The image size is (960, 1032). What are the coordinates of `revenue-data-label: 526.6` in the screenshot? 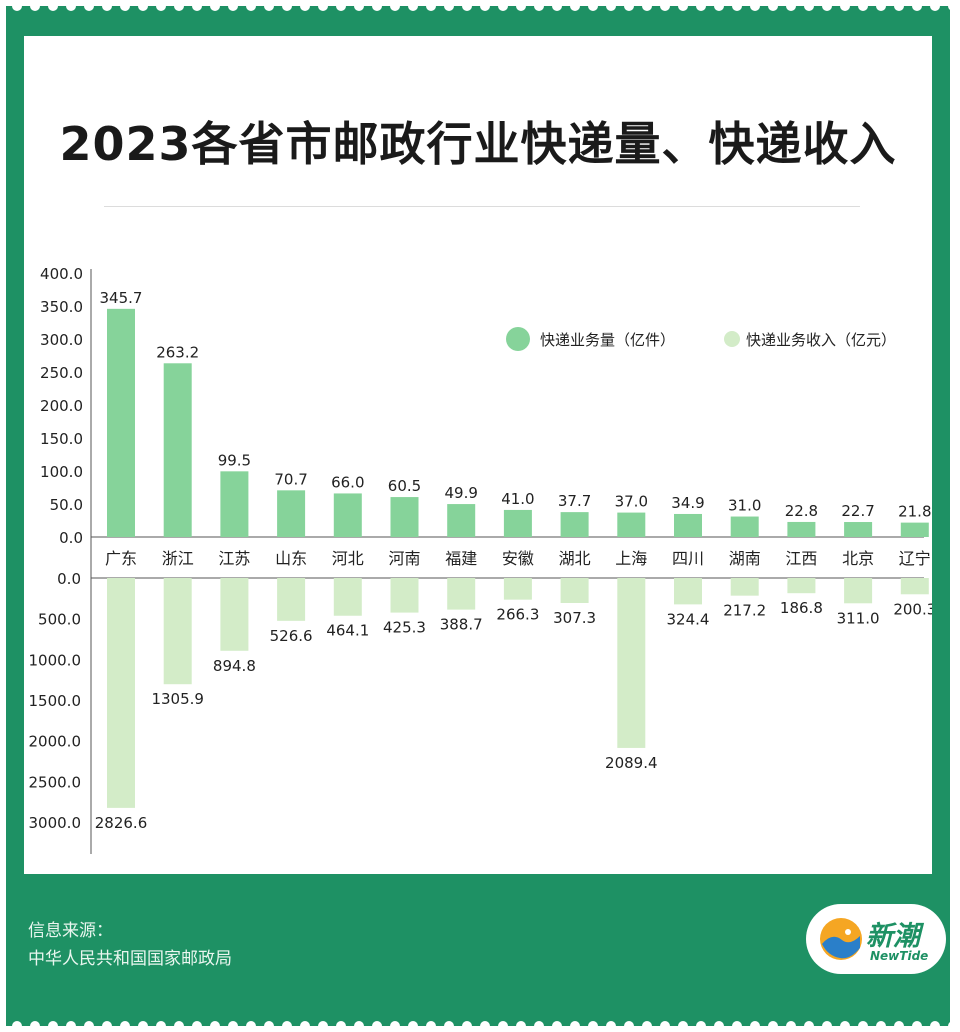 It's located at (291, 636).